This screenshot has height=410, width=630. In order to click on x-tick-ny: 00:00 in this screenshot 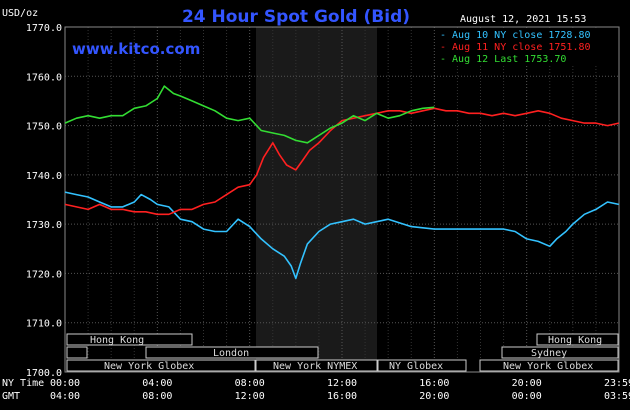, I will do `click(65, 383)`.